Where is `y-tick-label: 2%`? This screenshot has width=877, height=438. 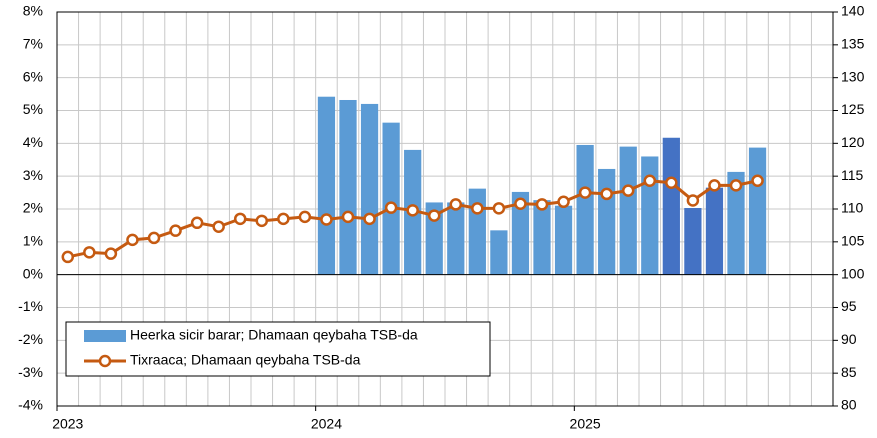 y-tick-label: 2% is located at coordinates (33, 208).